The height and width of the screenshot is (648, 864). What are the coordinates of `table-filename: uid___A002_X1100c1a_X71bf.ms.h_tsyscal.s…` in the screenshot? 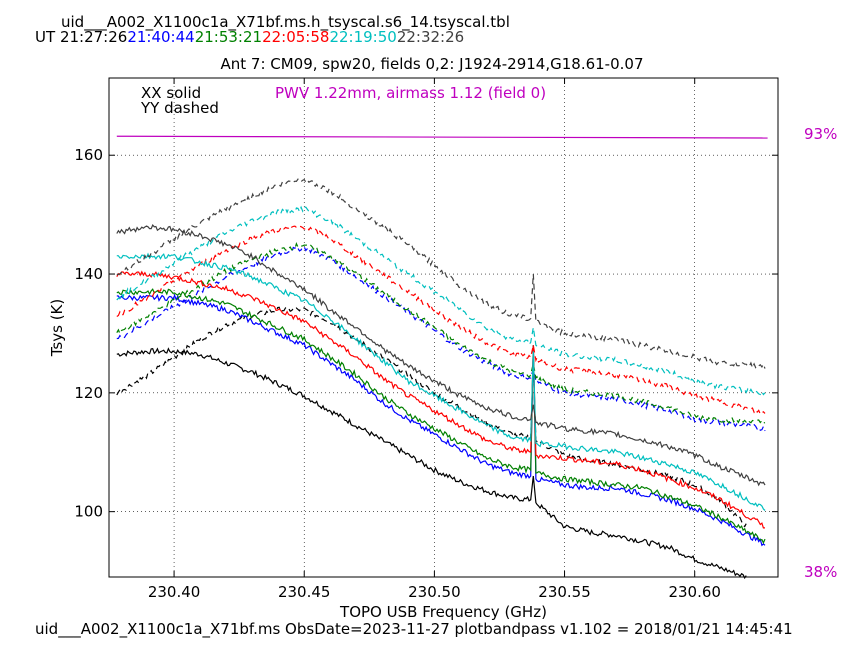 It's located at (285, 22).